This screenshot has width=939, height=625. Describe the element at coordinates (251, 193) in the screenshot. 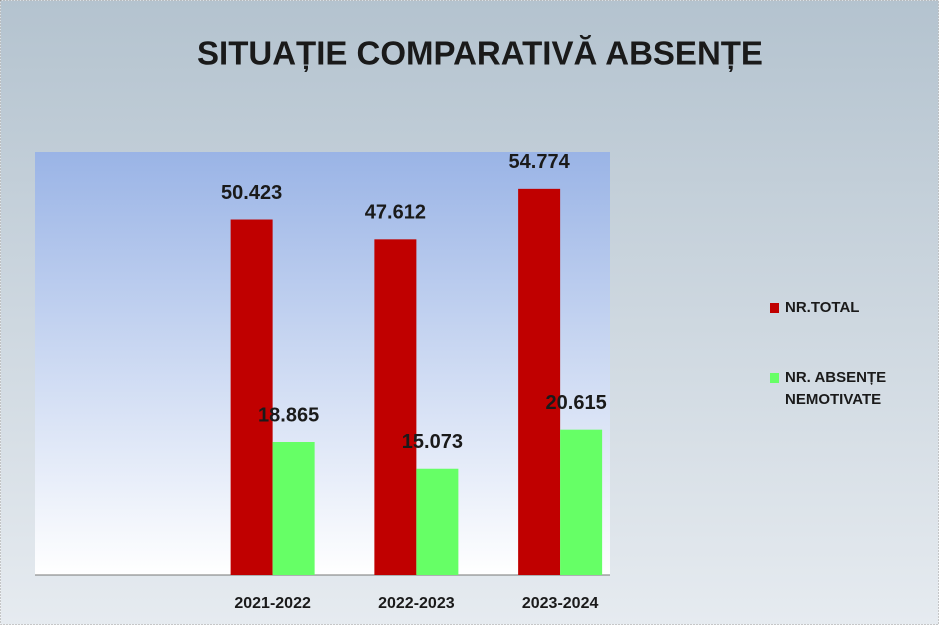

I see `data-label: 50.423` at that location.